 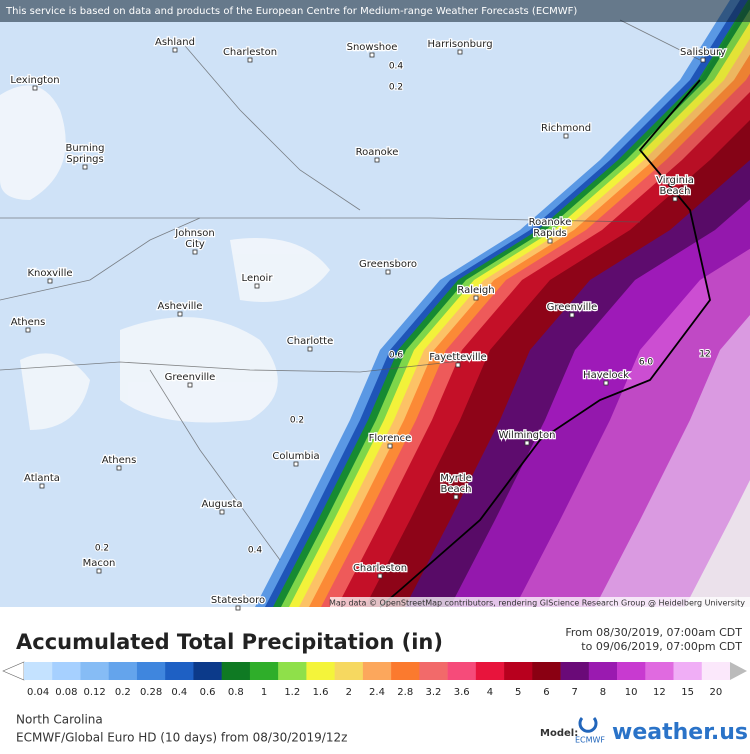 I want to click on city-label: Roanoke, so click(x=550, y=222).